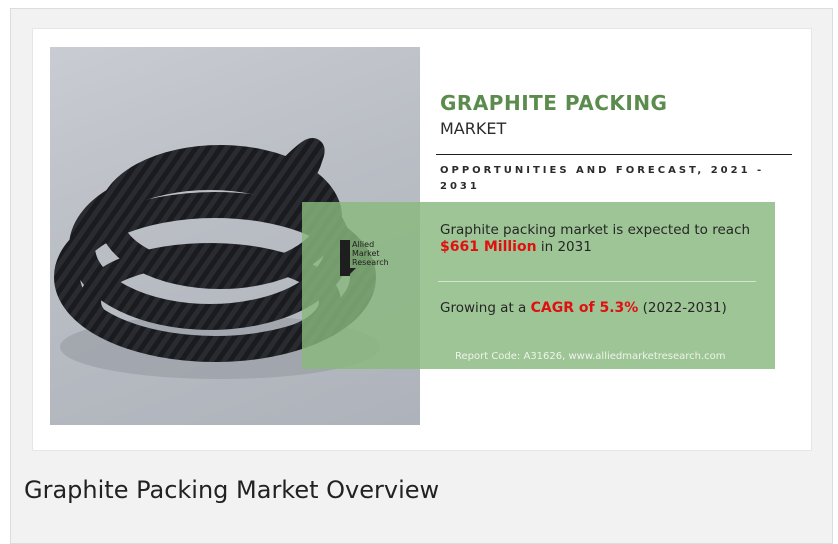 The width and height of the screenshot is (838, 544). I want to click on stat1-value: $661 Million, so click(488, 247).